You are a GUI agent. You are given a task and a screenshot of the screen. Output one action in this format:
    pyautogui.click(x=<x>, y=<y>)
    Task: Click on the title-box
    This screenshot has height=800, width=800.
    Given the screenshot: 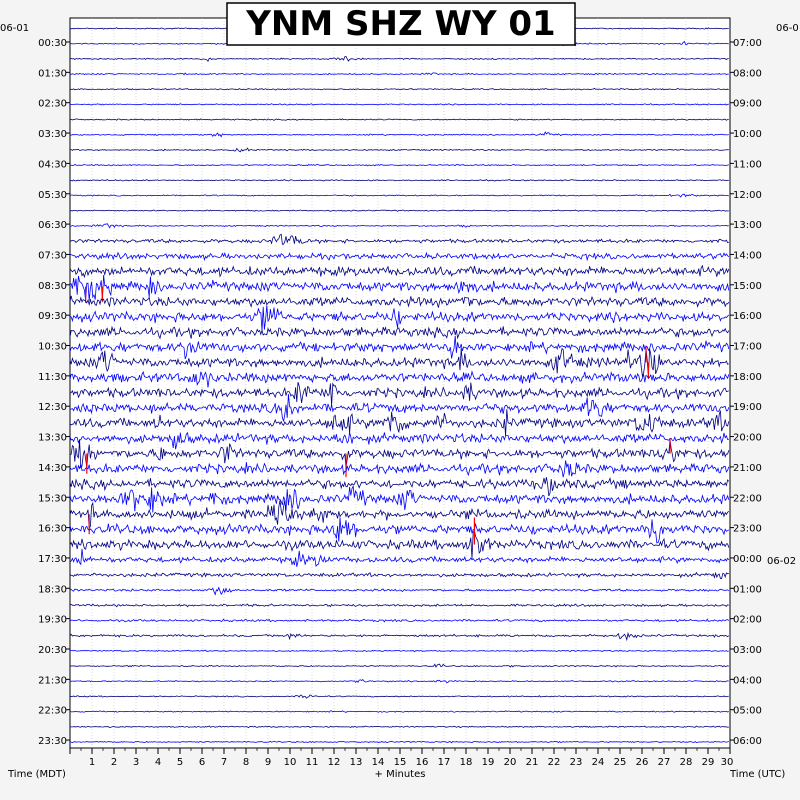 What is the action you would take?
    pyautogui.click(x=401, y=24)
    